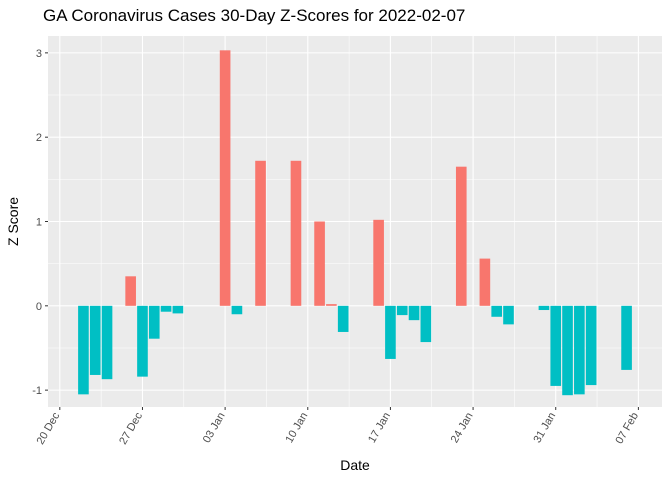  I want to click on x-tick-label: 27 Dec, so click(131, 428).